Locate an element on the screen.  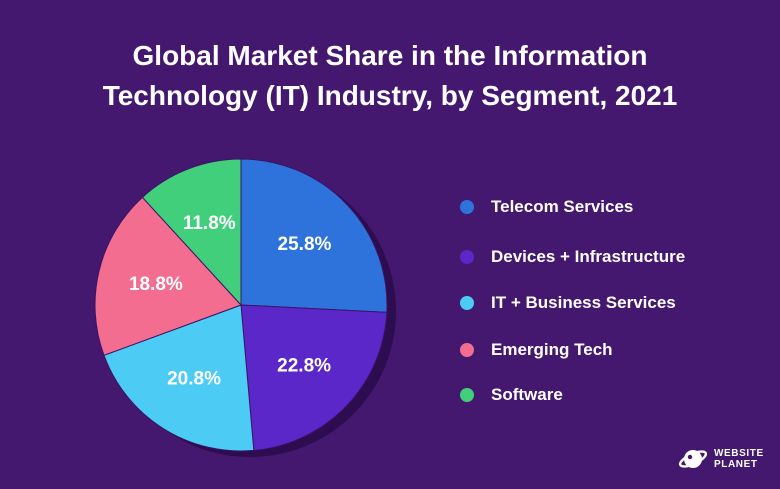
brand-line-2: PLANET is located at coordinates (736, 464).